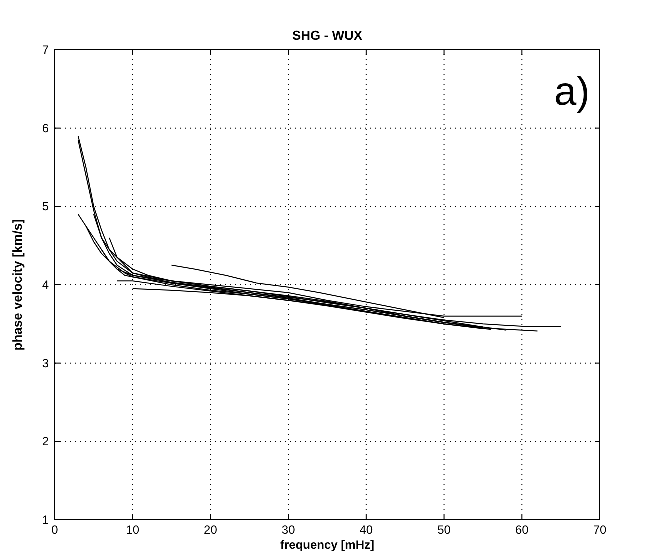 The width and height of the screenshot is (650, 551). What do you see at coordinates (367, 530) in the screenshot?
I see `x-tick-label: 40` at bounding box center [367, 530].